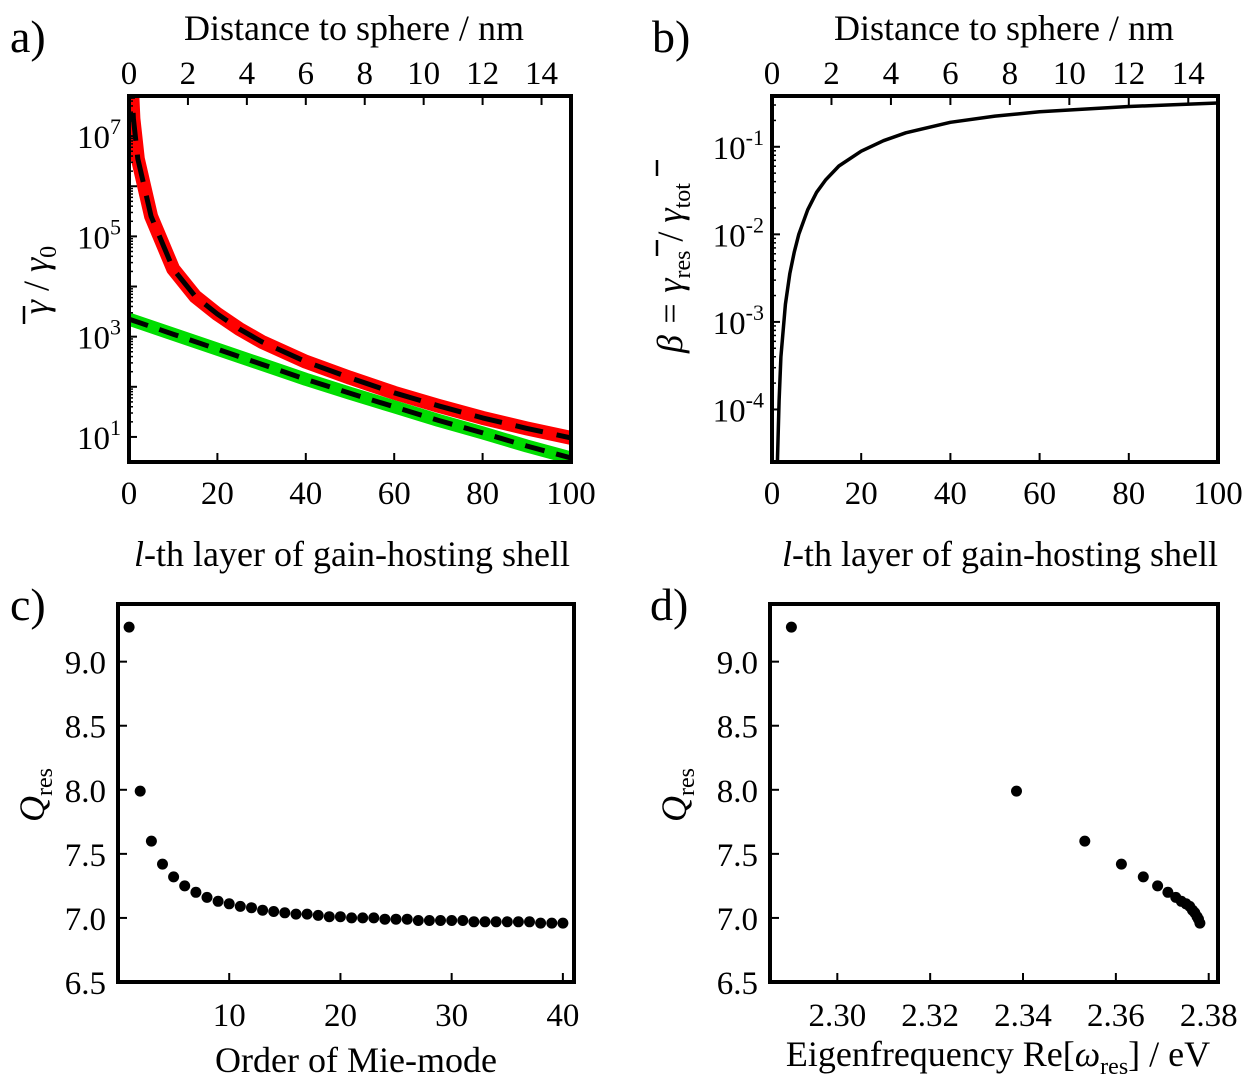  What do you see at coordinates (85, 728) in the screenshot?
I see `panel-c-ytick-label-4: 8.5` at bounding box center [85, 728].